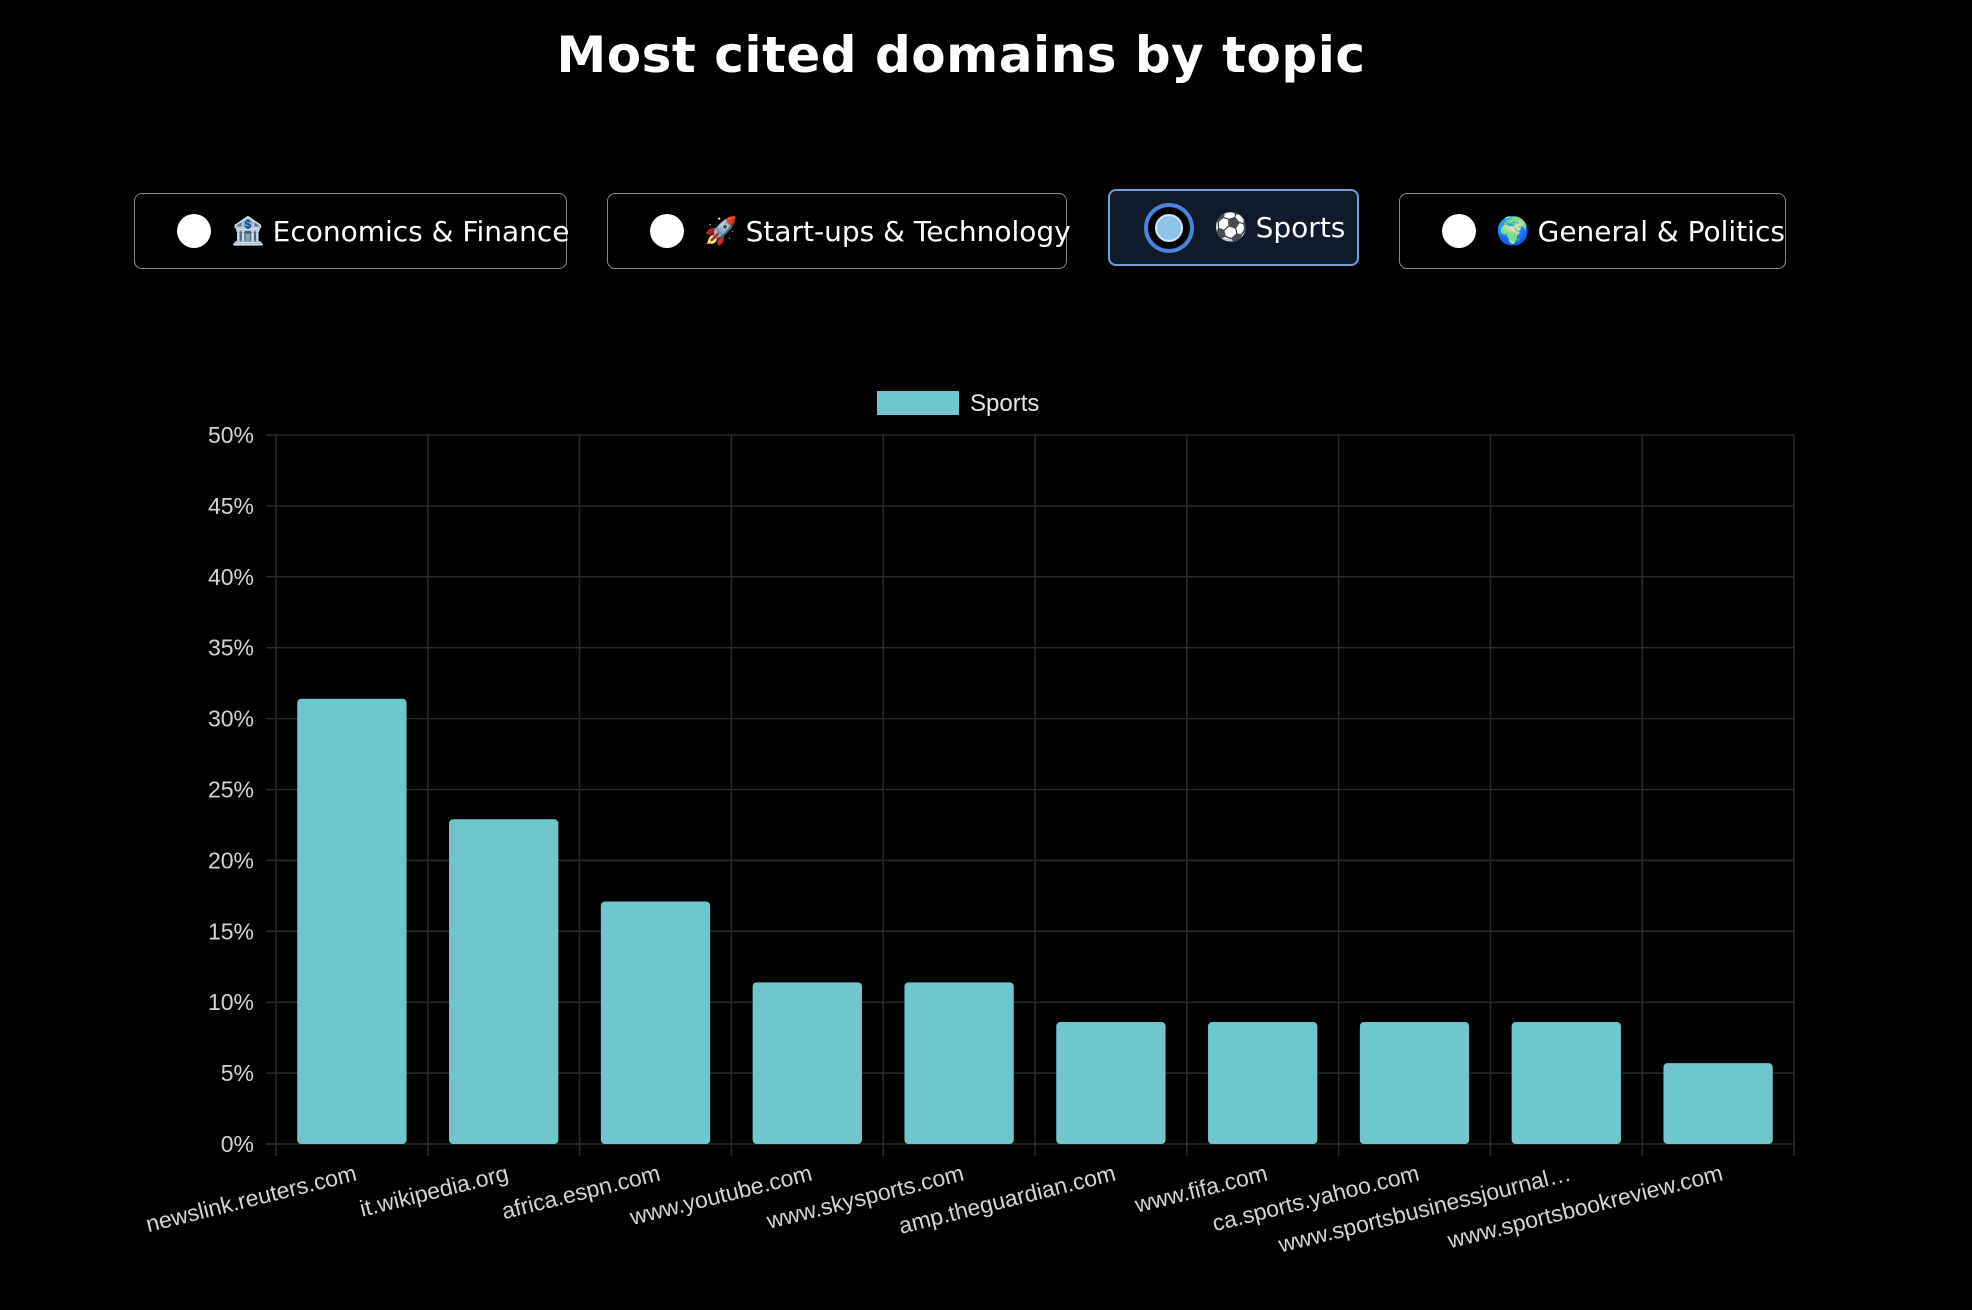  What do you see at coordinates (1300, 227) in the screenshot?
I see `topic-label: Sports` at bounding box center [1300, 227].